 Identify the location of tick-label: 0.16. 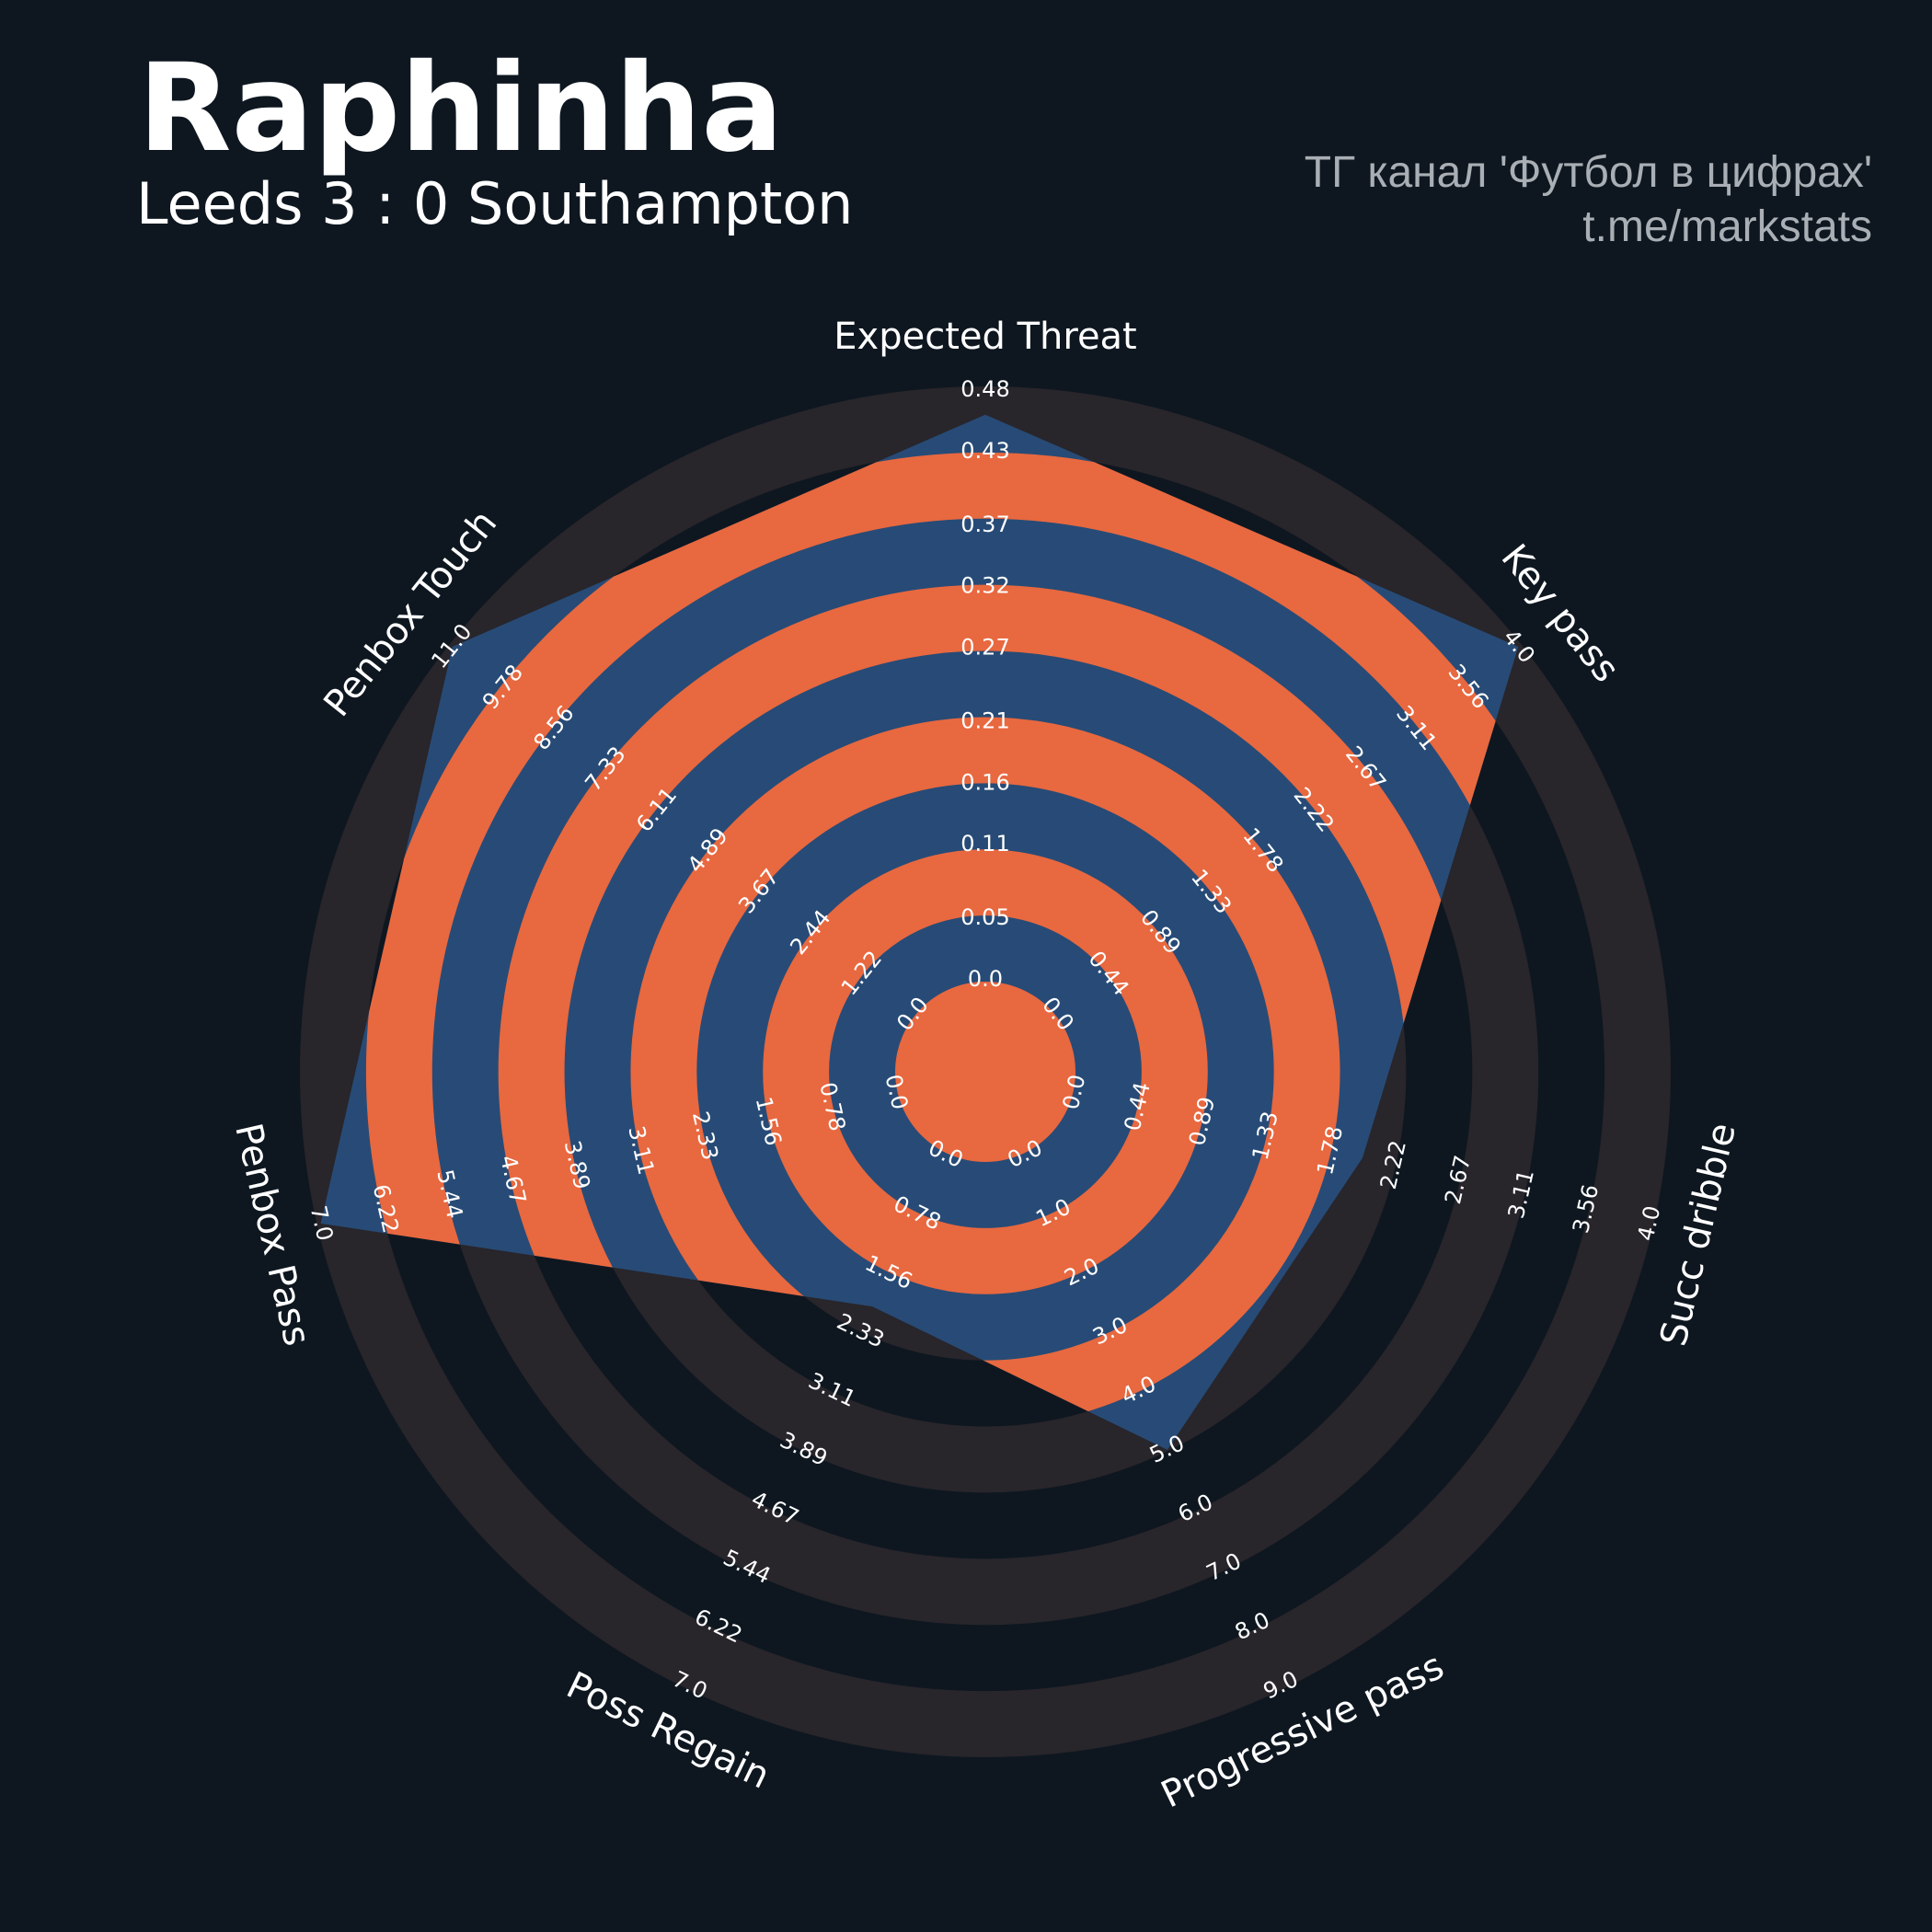
(984, 782).